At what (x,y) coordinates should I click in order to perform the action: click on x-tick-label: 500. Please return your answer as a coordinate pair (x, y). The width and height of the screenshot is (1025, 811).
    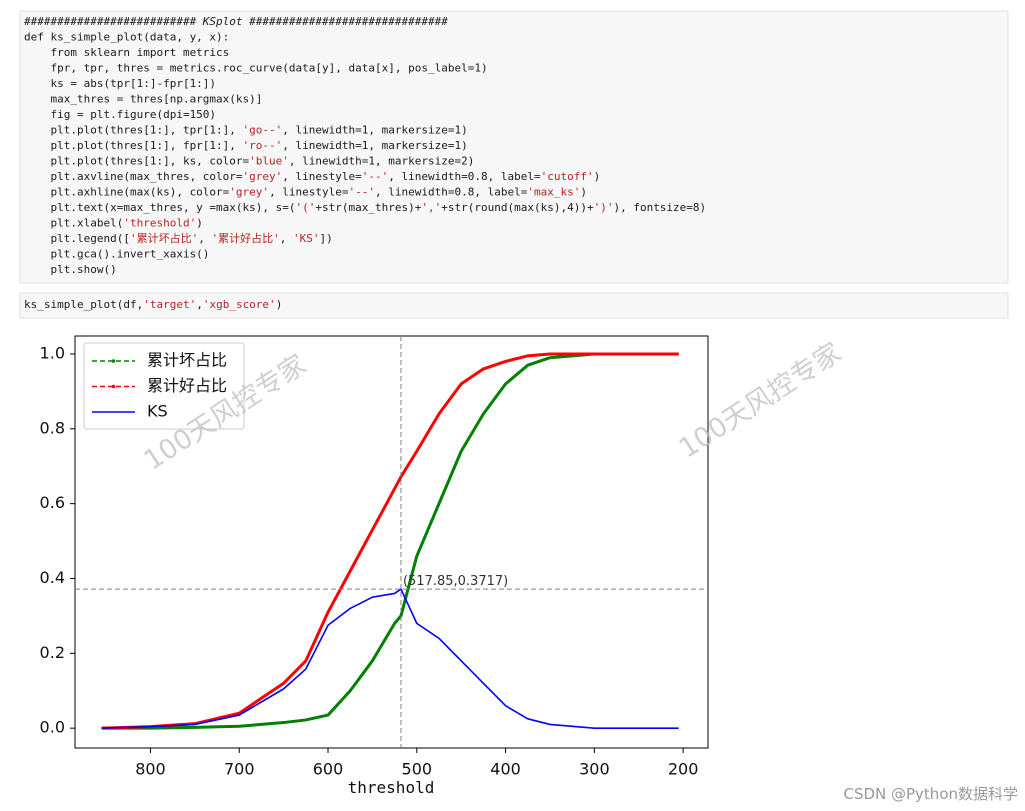
    Looking at the image, I should click on (417, 769).